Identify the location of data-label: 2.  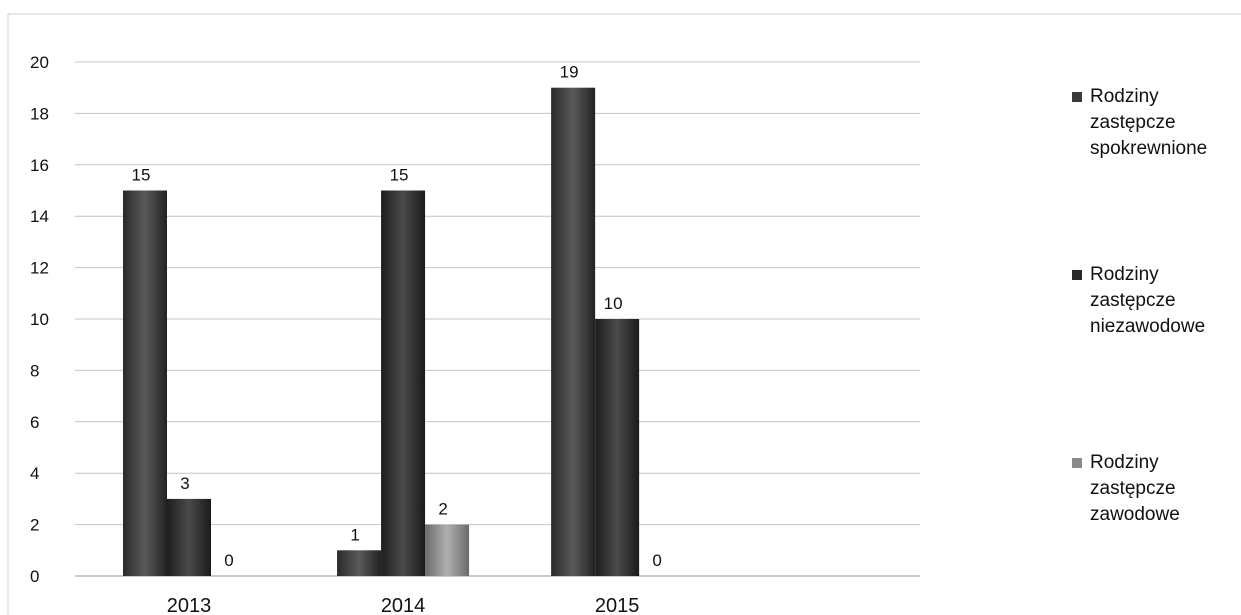
(442, 509).